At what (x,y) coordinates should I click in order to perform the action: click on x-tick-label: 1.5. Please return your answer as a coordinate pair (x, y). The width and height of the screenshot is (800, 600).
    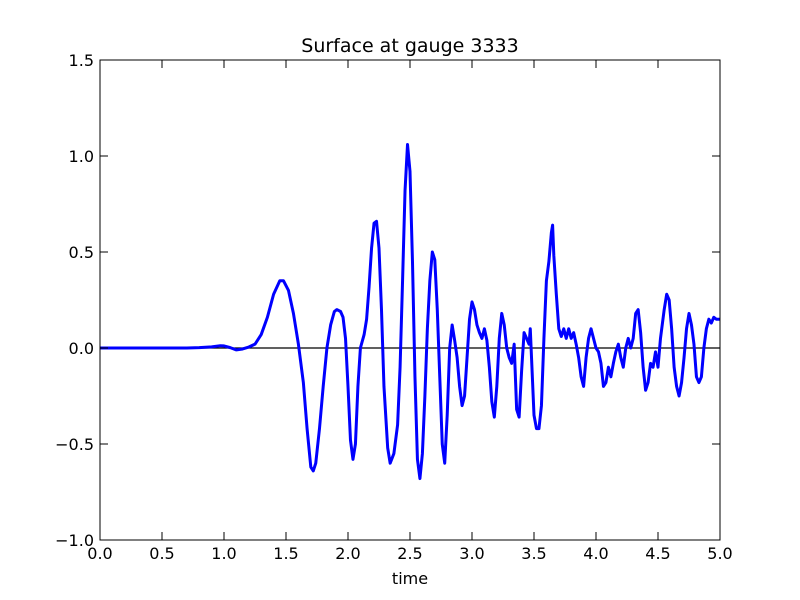
    Looking at the image, I should click on (285, 553).